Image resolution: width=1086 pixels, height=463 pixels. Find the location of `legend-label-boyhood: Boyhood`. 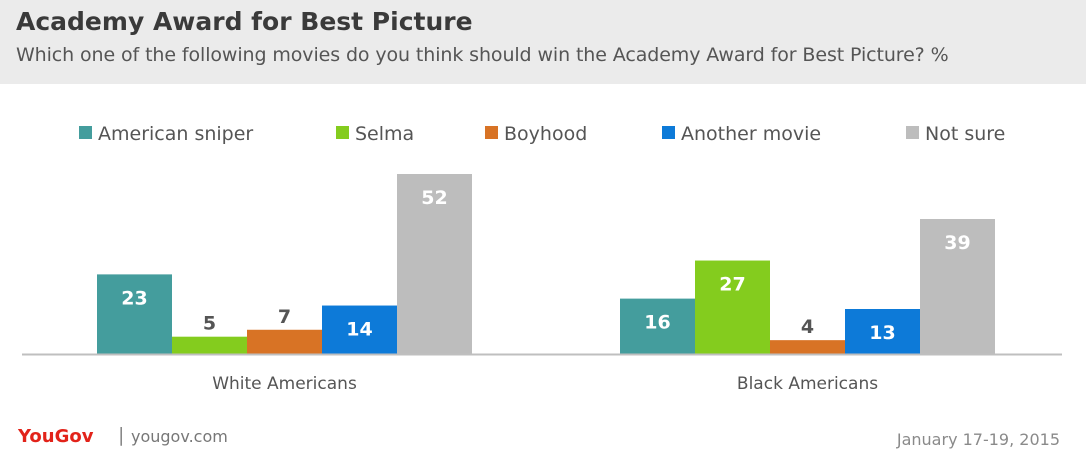

legend-label-boyhood: Boyhood is located at coordinates (545, 134).